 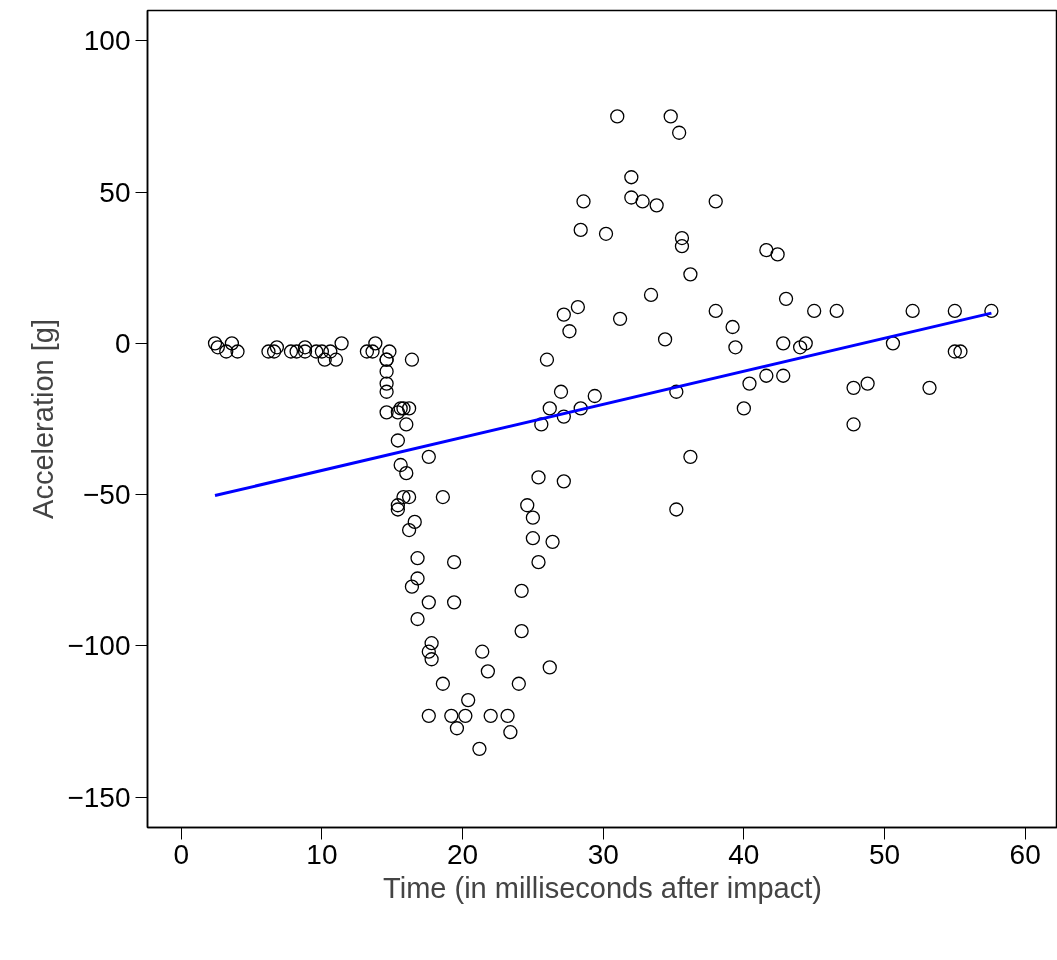 What do you see at coordinates (884, 854) in the screenshot?
I see `x-tick-label: 50` at bounding box center [884, 854].